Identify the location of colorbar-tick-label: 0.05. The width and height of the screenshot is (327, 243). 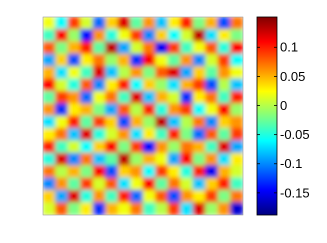
(292, 76).